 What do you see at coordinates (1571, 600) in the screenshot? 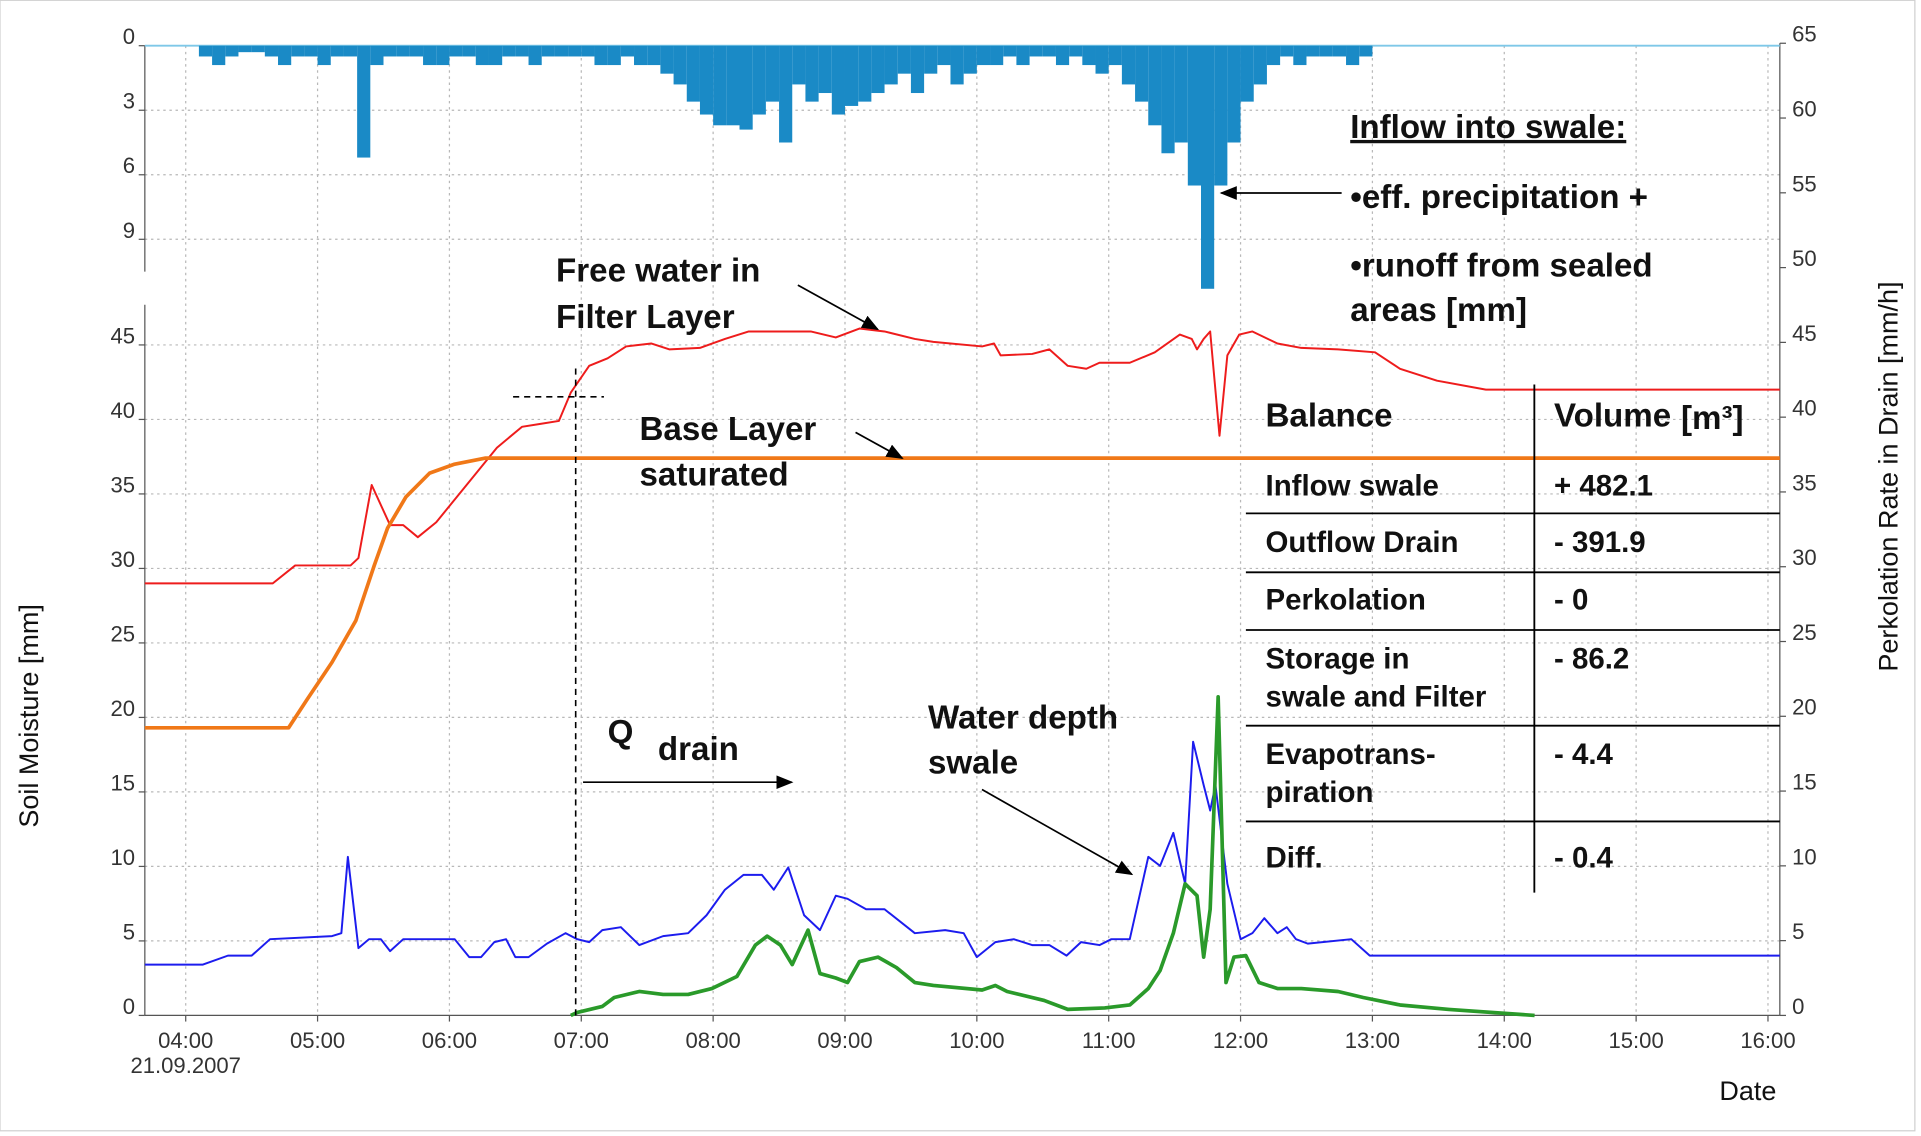
I see `table-cell: - 0` at bounding box center [1571, 600].